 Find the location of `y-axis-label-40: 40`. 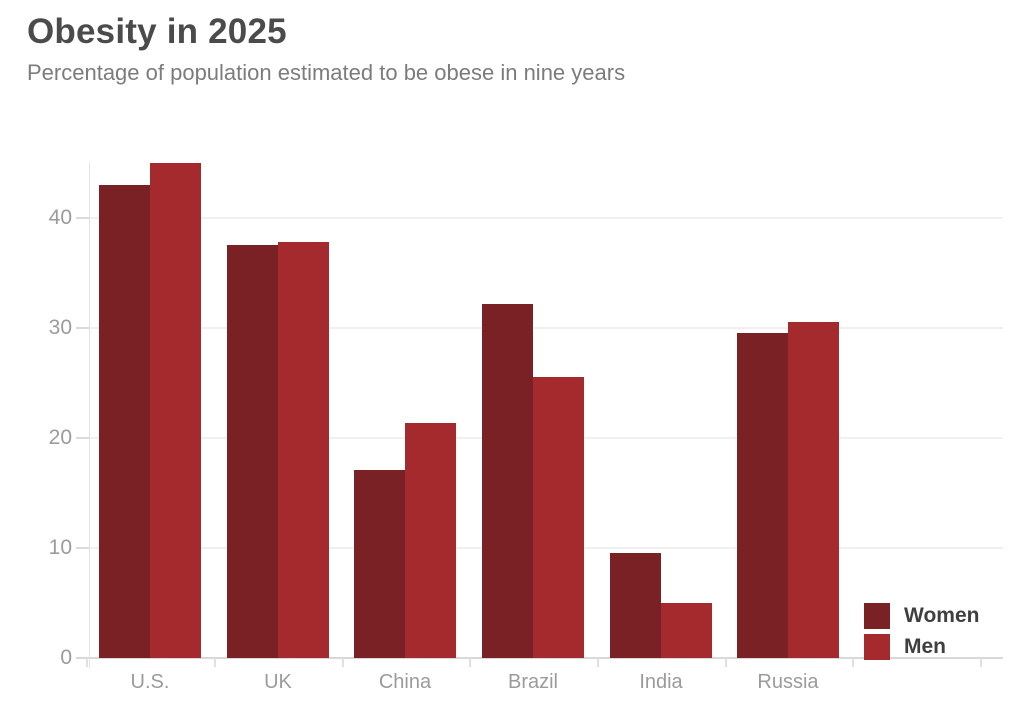

y-axis-label-40: 40 is located at coordinates (60, 217).